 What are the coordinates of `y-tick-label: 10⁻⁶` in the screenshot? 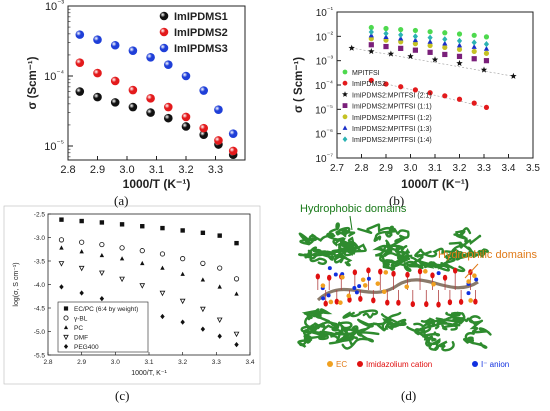 It's located at (324, 134).